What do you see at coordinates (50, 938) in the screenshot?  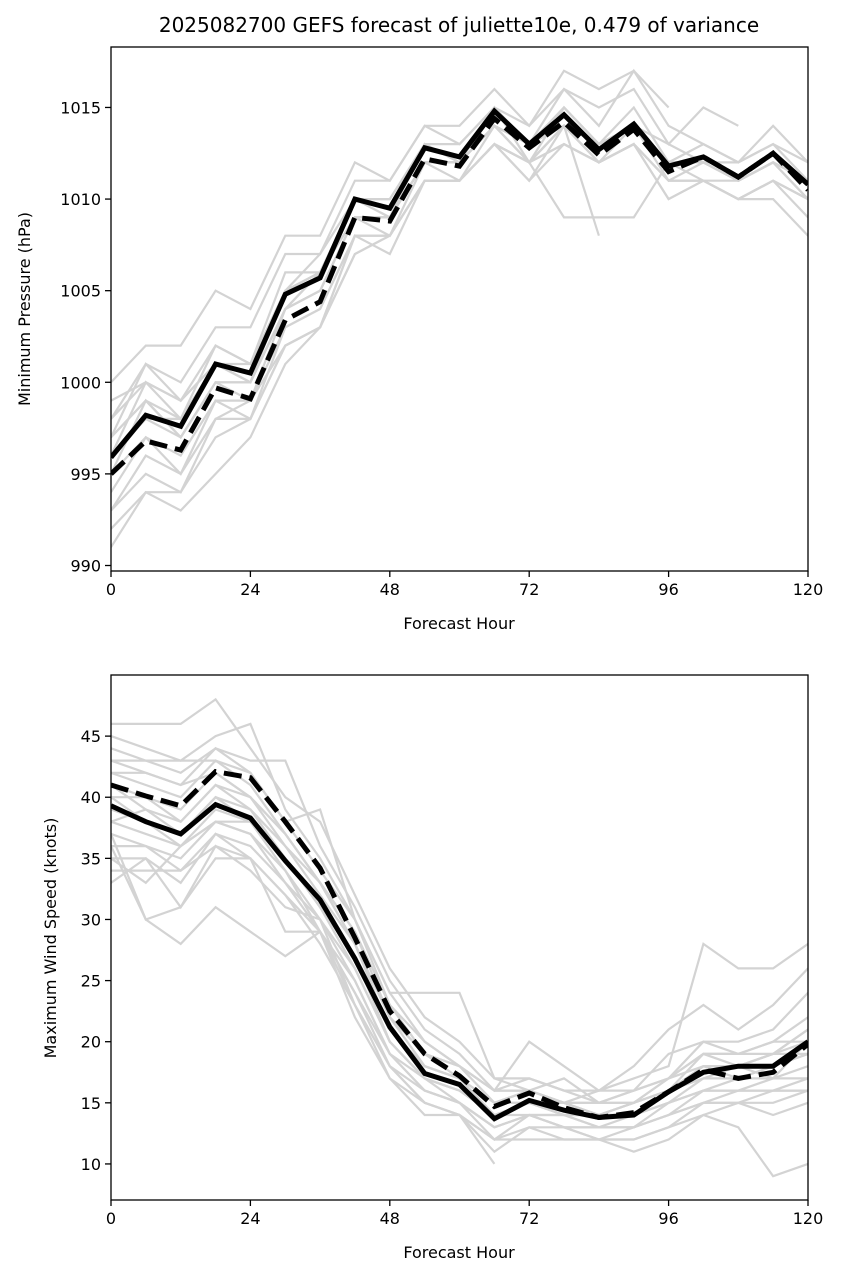 I see `y-axis-label: Maximum Wind Speed (knots)` at bounding box center [50, 938].